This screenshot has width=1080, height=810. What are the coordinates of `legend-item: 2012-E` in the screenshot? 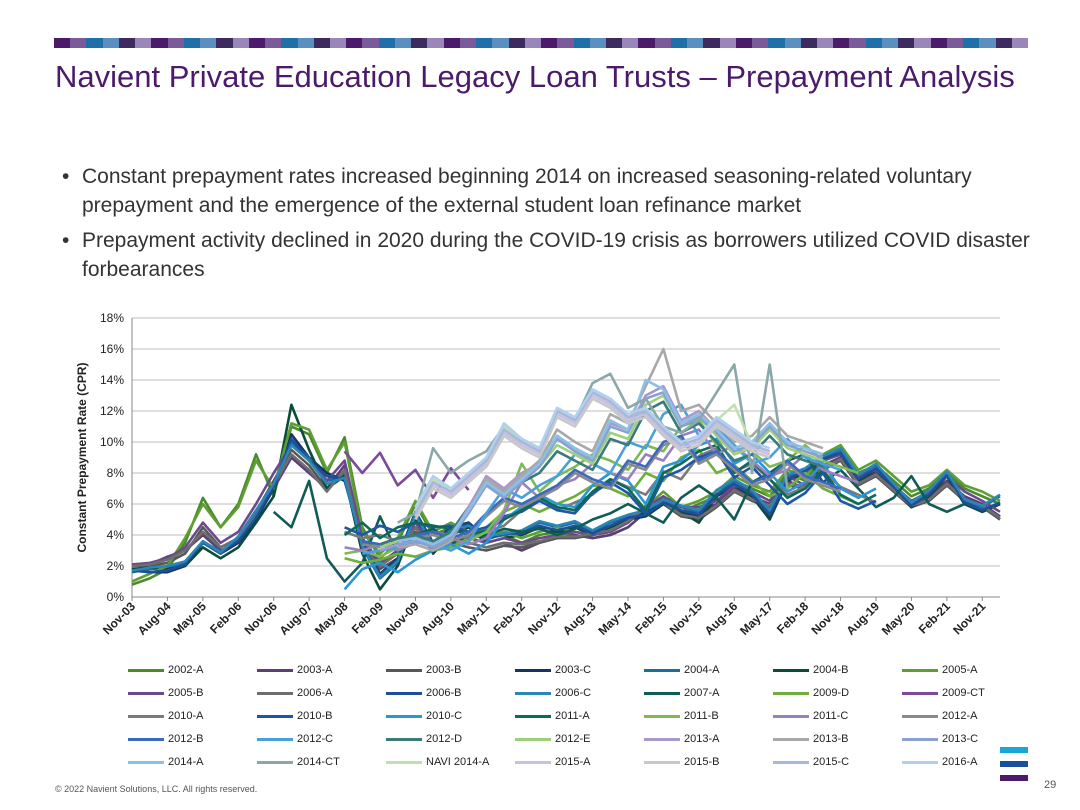 It's located at (552, 739).